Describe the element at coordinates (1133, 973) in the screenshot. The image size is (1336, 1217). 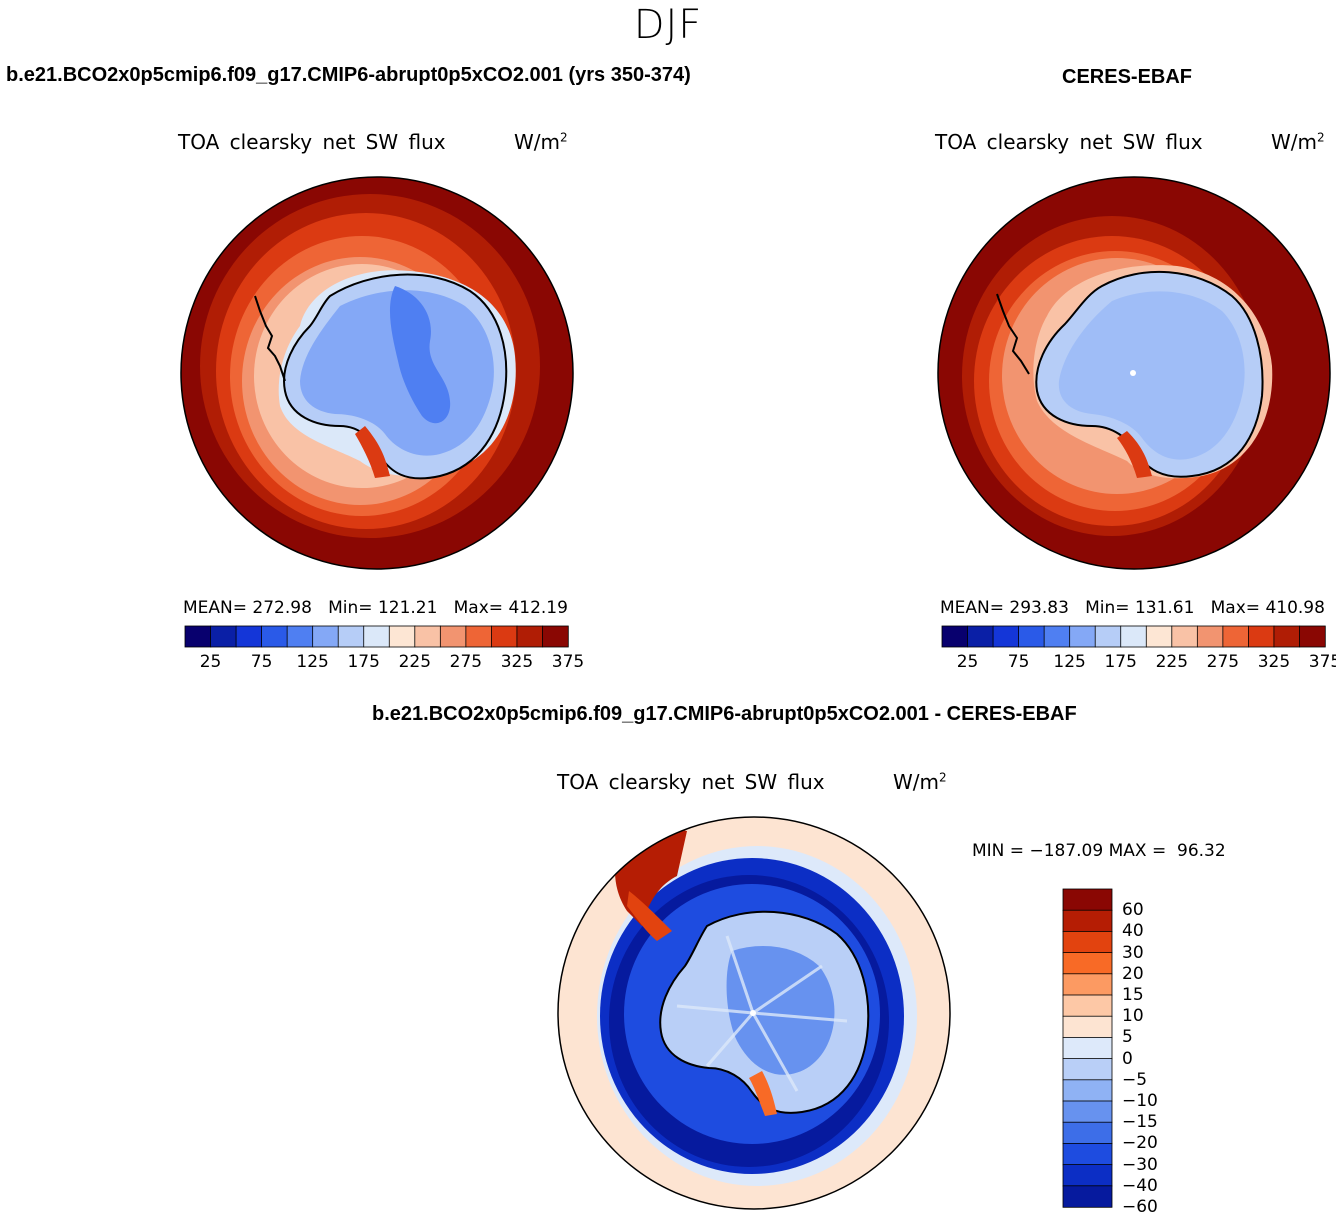
I see `diff-colorbar-tick-label: 20` at that location.